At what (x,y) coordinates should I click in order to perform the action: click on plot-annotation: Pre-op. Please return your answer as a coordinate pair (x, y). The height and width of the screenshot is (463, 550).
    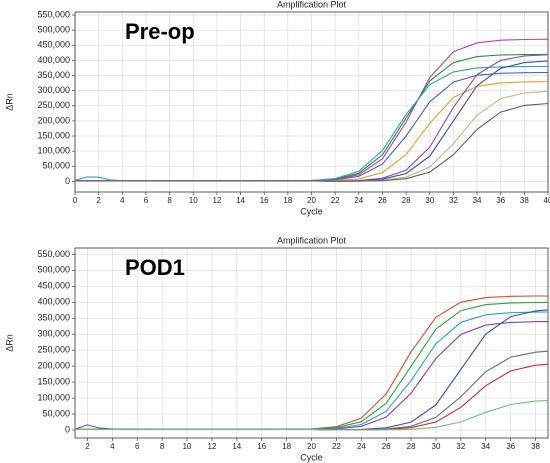
    Looking at the image, I should click on (160, 31).